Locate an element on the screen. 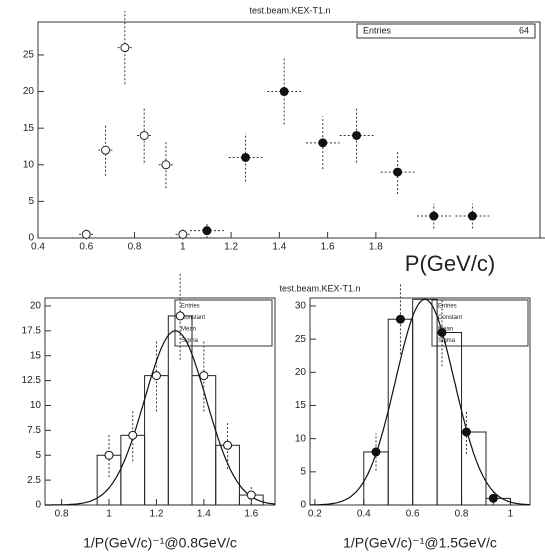 The image size is (545, 554). y-tick-label: 12.5 is located at coordinates (32, 380).